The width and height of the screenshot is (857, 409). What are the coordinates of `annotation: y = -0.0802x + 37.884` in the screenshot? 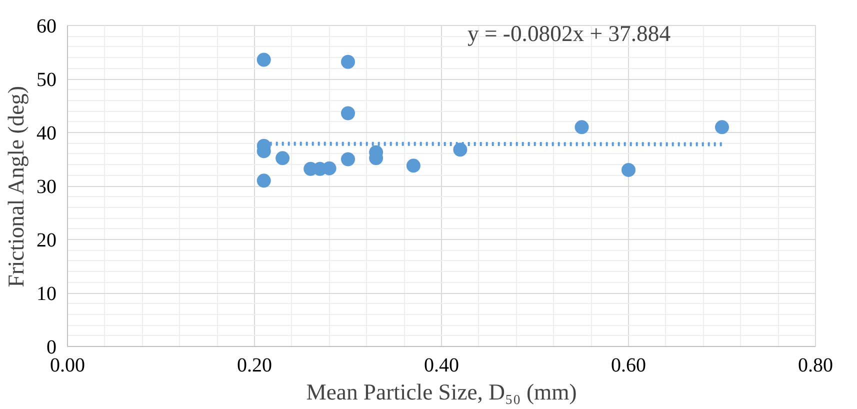 It's located at (569, 33).